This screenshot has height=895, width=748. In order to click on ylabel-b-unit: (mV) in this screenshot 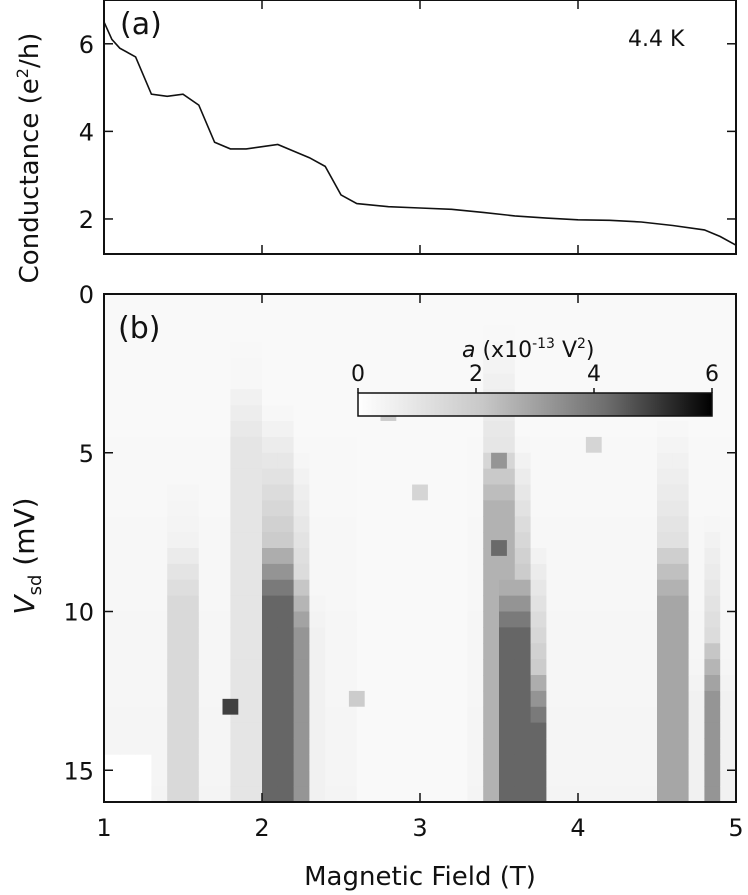, I will do `click(24, 535)`.